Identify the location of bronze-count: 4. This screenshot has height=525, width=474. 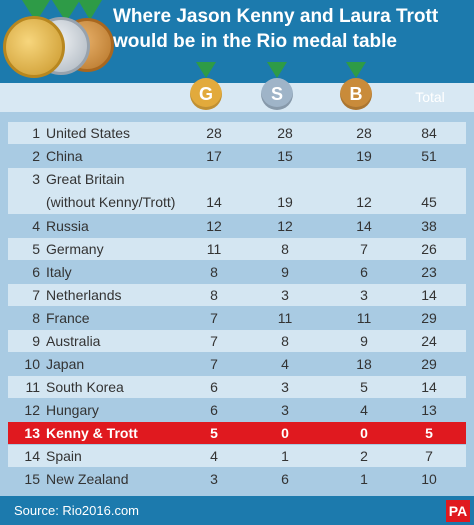
(364, 410).